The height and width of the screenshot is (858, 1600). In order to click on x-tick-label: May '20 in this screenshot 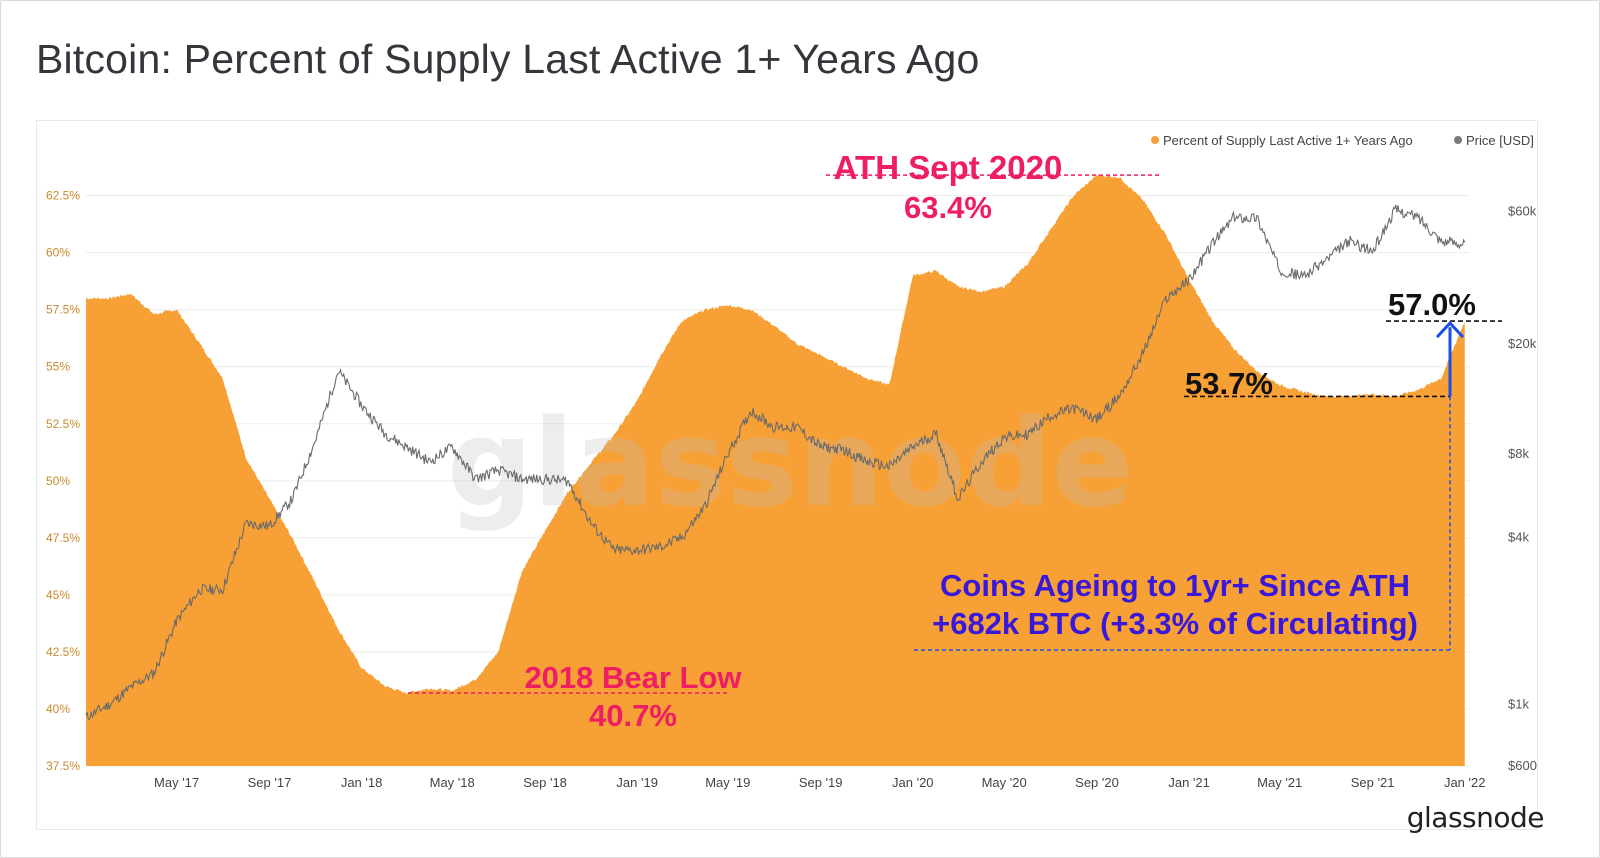, I will do `click(1004, 782)`.